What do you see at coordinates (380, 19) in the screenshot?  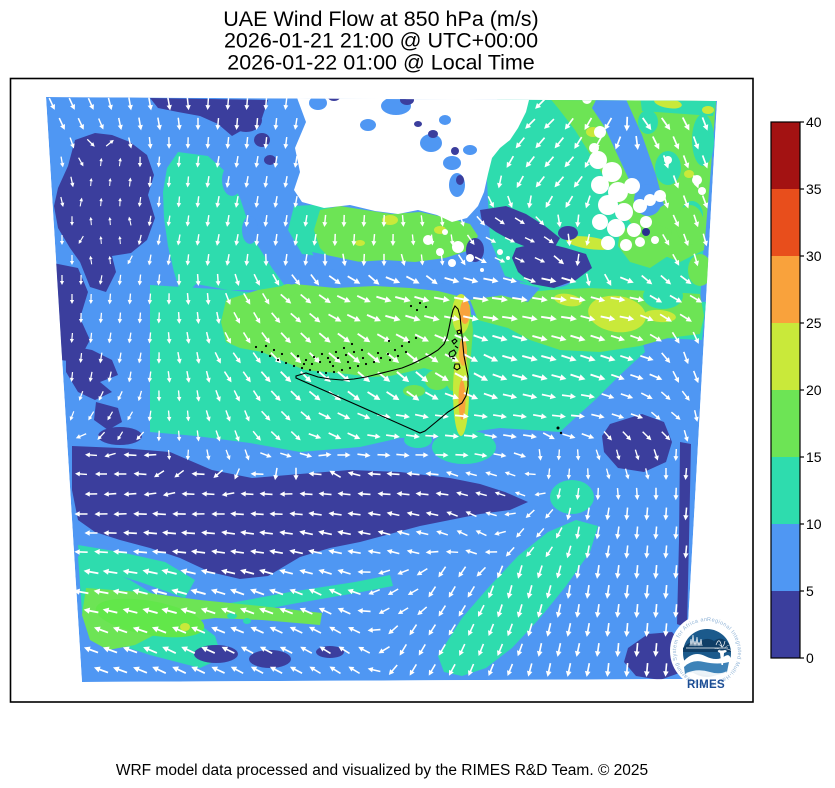 I see `svg-text: UAE Wind Flow at 850 hPa (m/s)` at bounding box center [380, 19].